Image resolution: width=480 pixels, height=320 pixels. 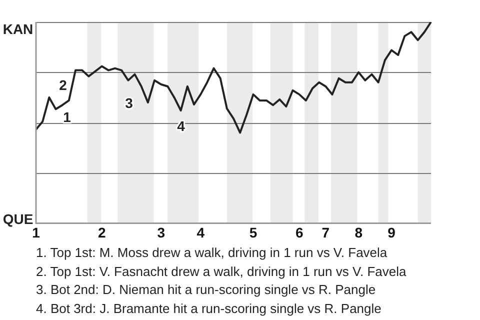 What do you see at coordinates (221, 271) in the screenshot?
I see `text: 2. Top 1st: V. Fasnacht drew a walk, driving in 1 run vs V. Favela` at bounding box center [221, 271].